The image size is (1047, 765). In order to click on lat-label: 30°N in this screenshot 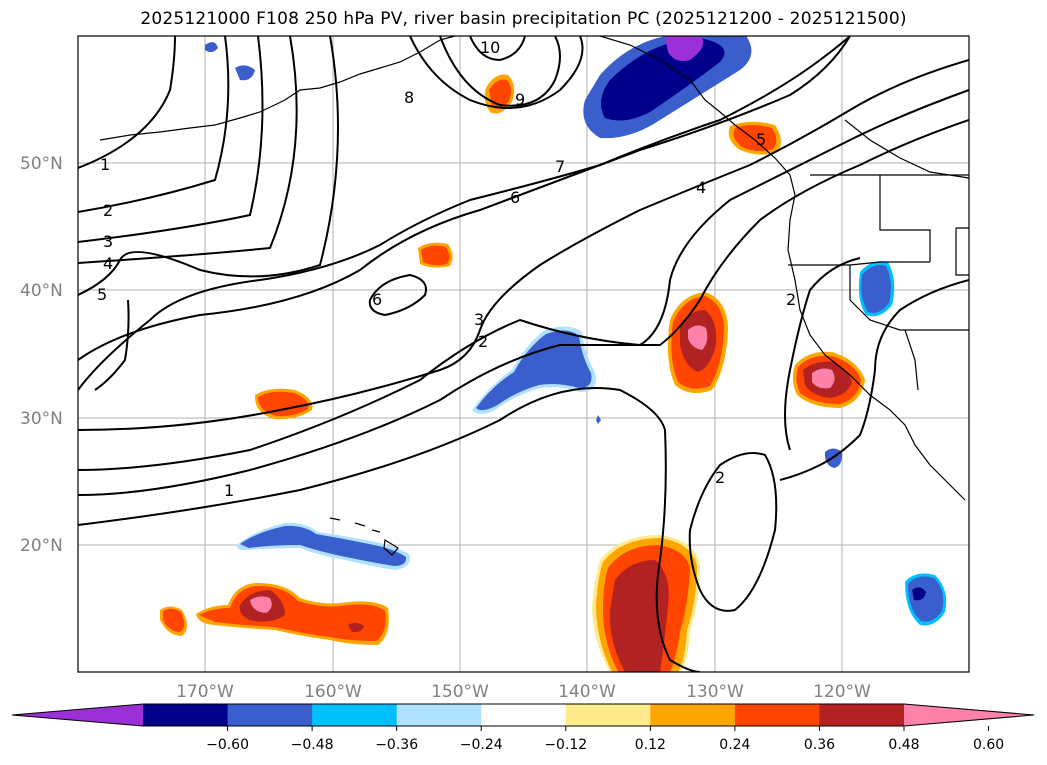, I will do `click(41, 419)`.